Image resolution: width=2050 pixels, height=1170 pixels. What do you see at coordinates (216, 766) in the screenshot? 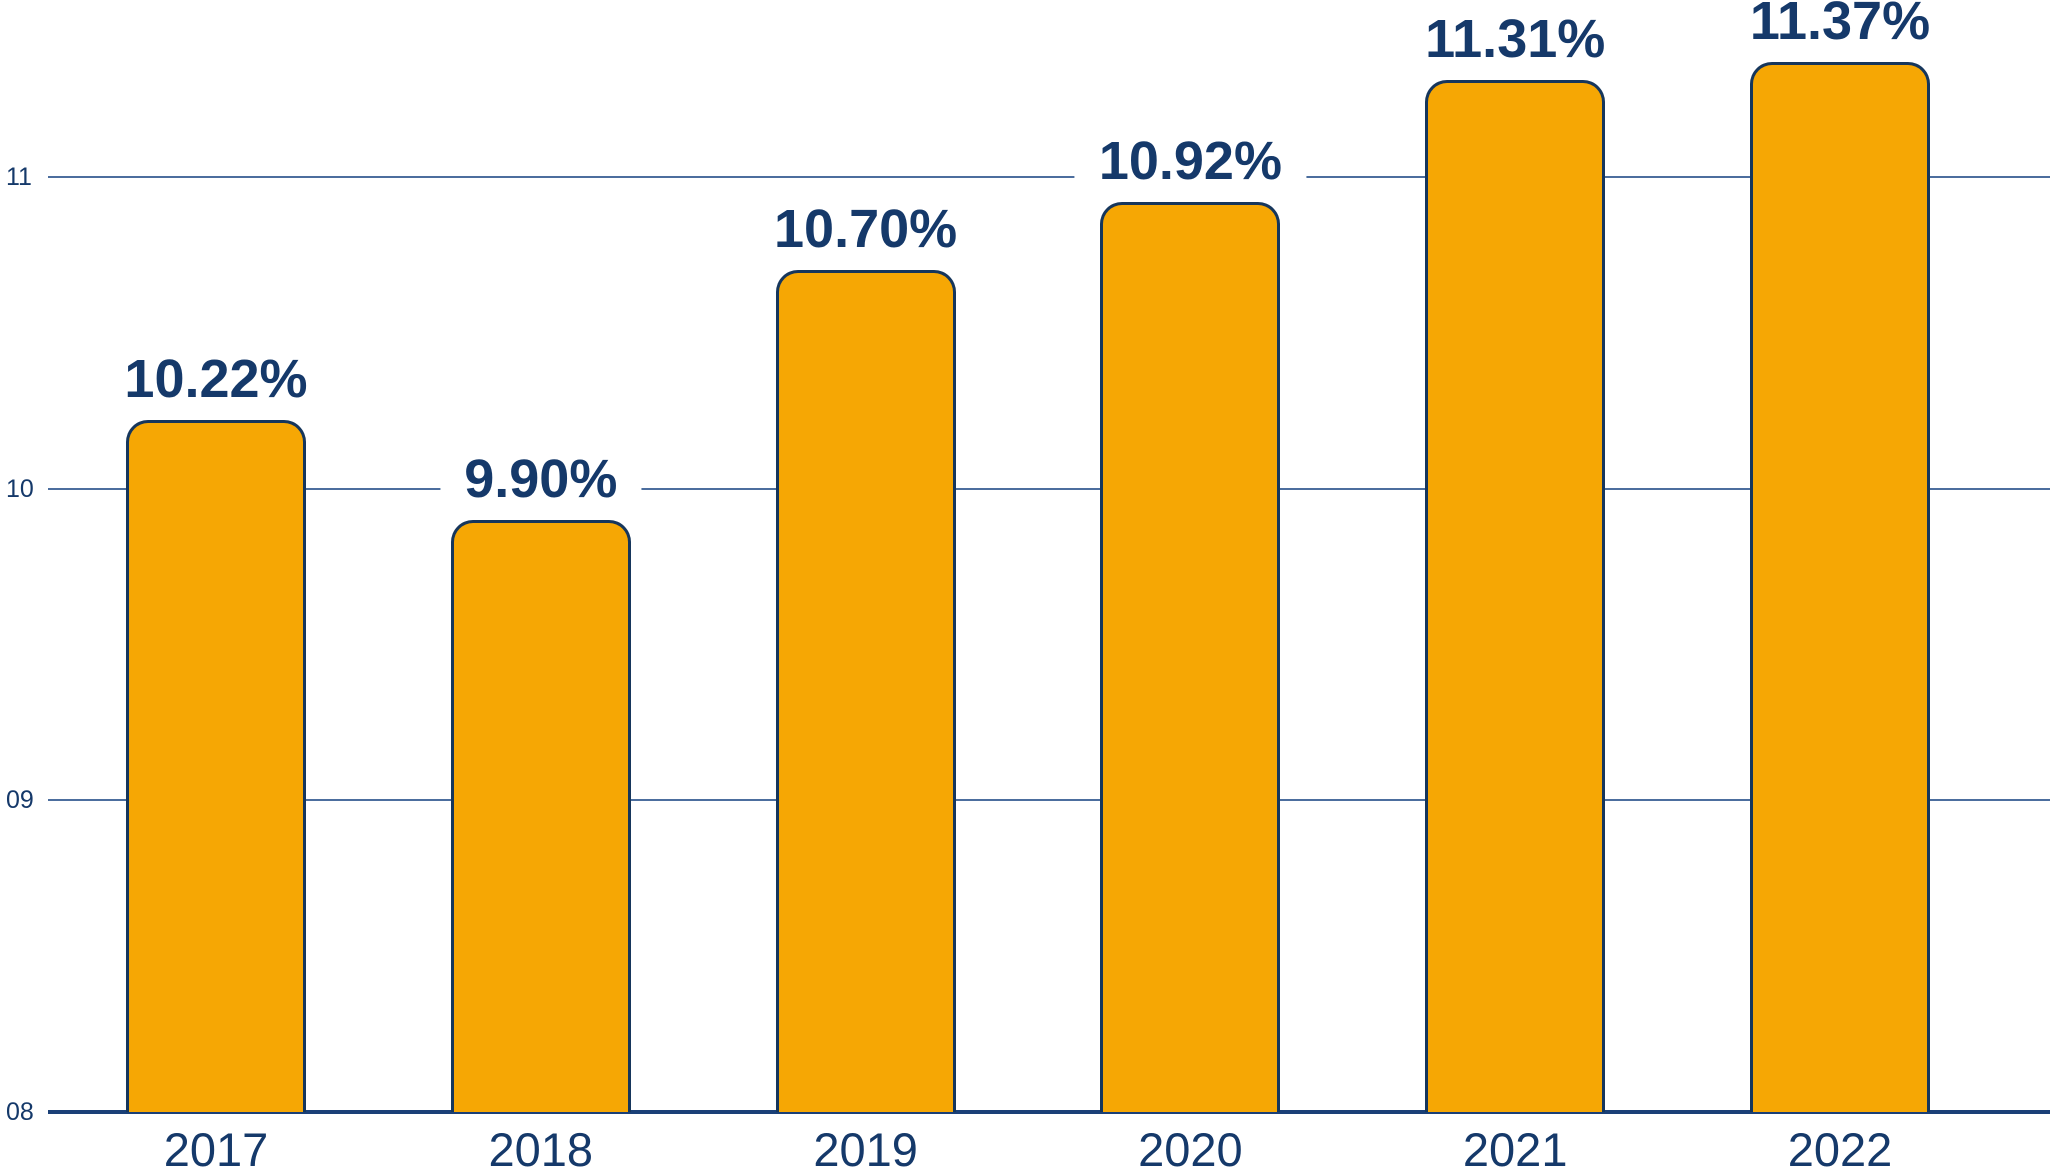
I see `bar-2017` at bounding box center [216, 766].